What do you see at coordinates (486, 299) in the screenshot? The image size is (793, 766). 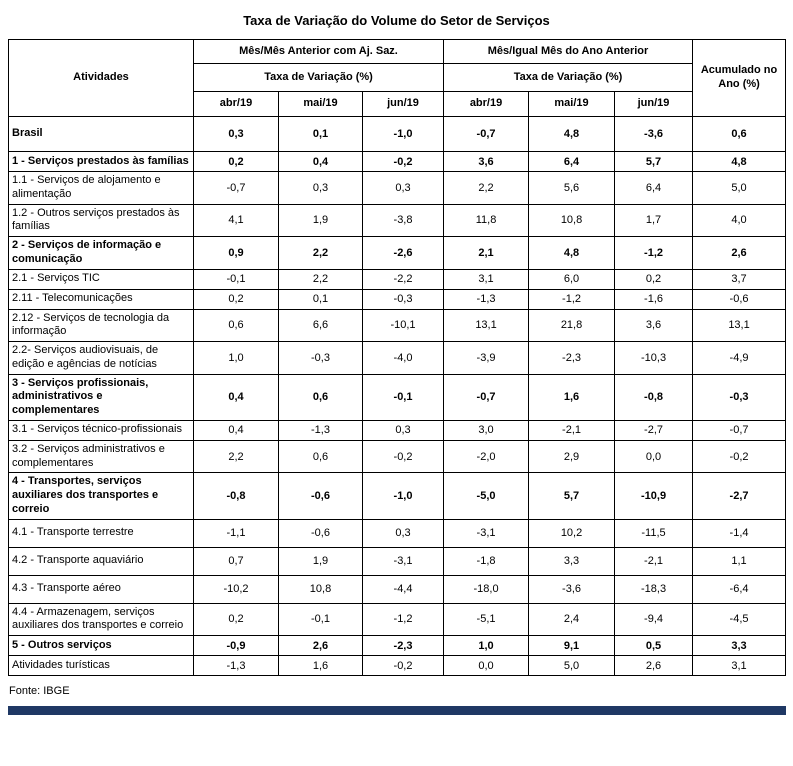 I see `value-cell: -1,3` at bounding box center [486, 299].